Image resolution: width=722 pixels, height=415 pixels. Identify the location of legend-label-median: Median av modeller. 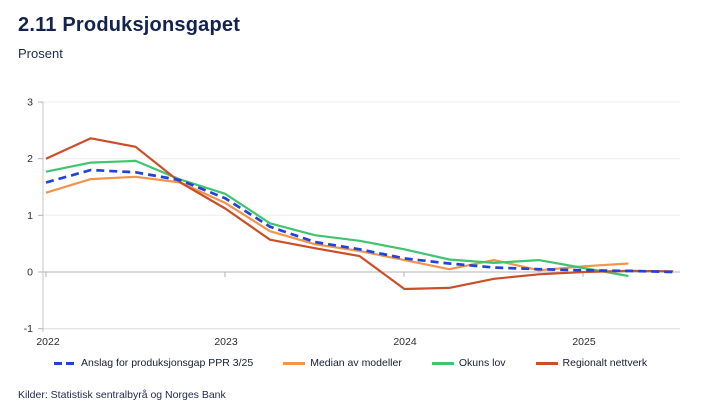
(356, 363).